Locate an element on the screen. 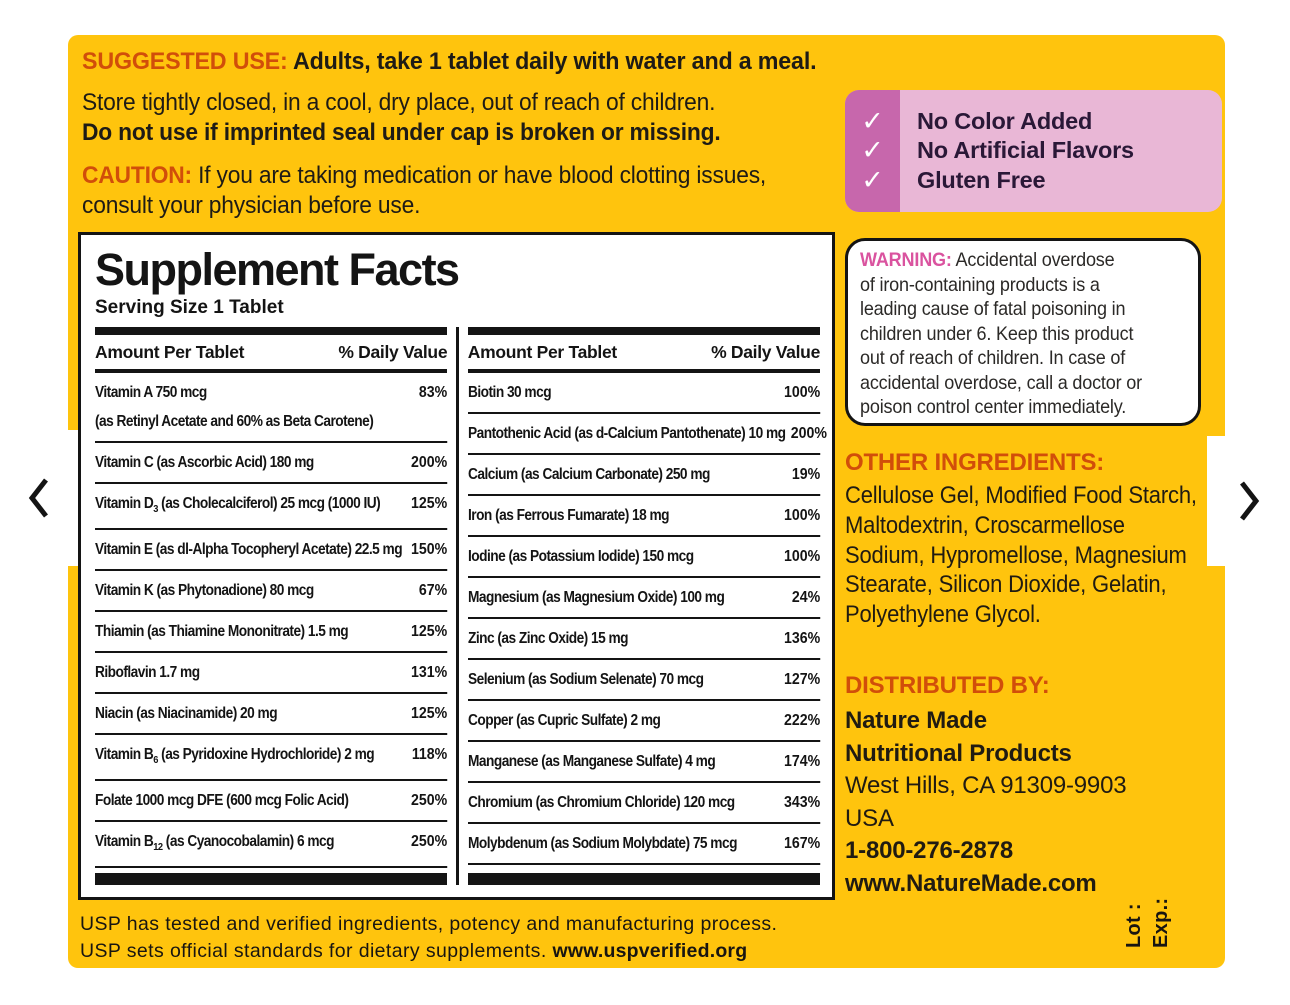 The image size is (1290, 1005). nutrient-name: Vitamin K (as Phytonadione) 80 mcg is located at coordinates (204, 591).